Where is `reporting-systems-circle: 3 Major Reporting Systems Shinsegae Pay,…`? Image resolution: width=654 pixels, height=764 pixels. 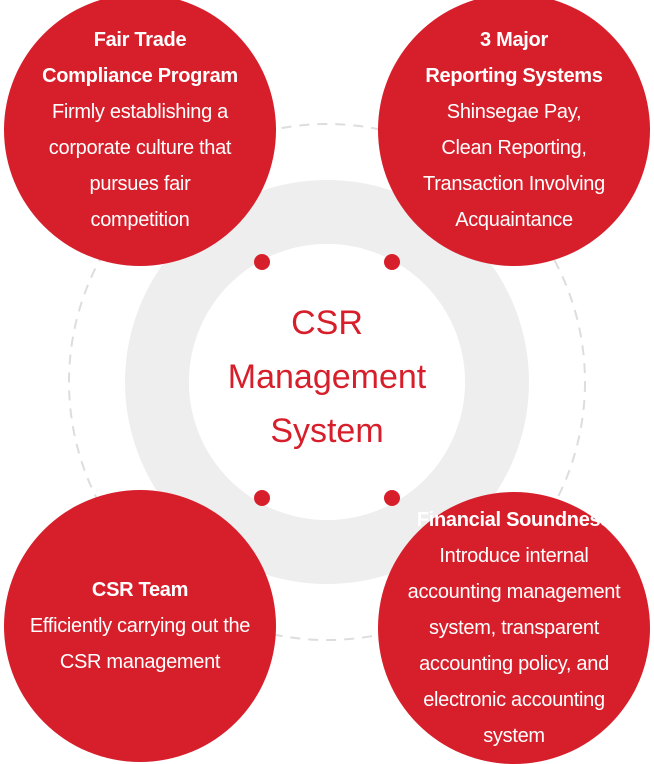
reporting-systems-circle: 3 Major Reporting Systems Shinsegae Pay,… is located at coordinates (514, 133).